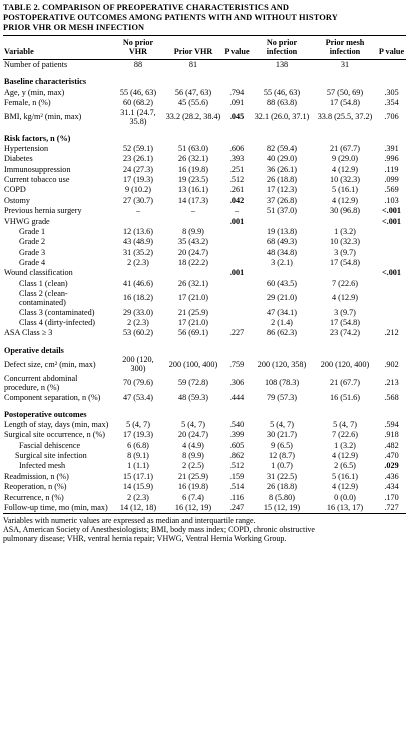 This screenshot has width=409, height=747. I want to click on p-value-cell: .119, so click(391, 169).